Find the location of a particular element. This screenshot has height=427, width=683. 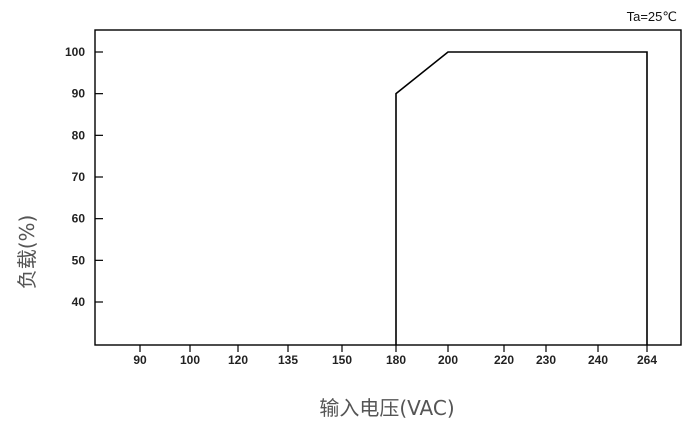

x-tick-label: 220 is located at coordinates (504, 360).